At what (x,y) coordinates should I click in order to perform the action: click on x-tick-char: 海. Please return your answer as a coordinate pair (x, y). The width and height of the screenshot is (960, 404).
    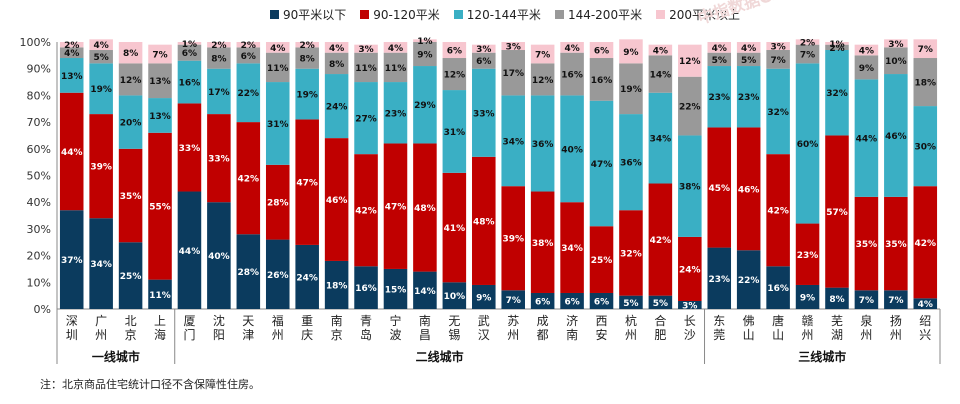
    Looking at the image, I should click on (160, 334).